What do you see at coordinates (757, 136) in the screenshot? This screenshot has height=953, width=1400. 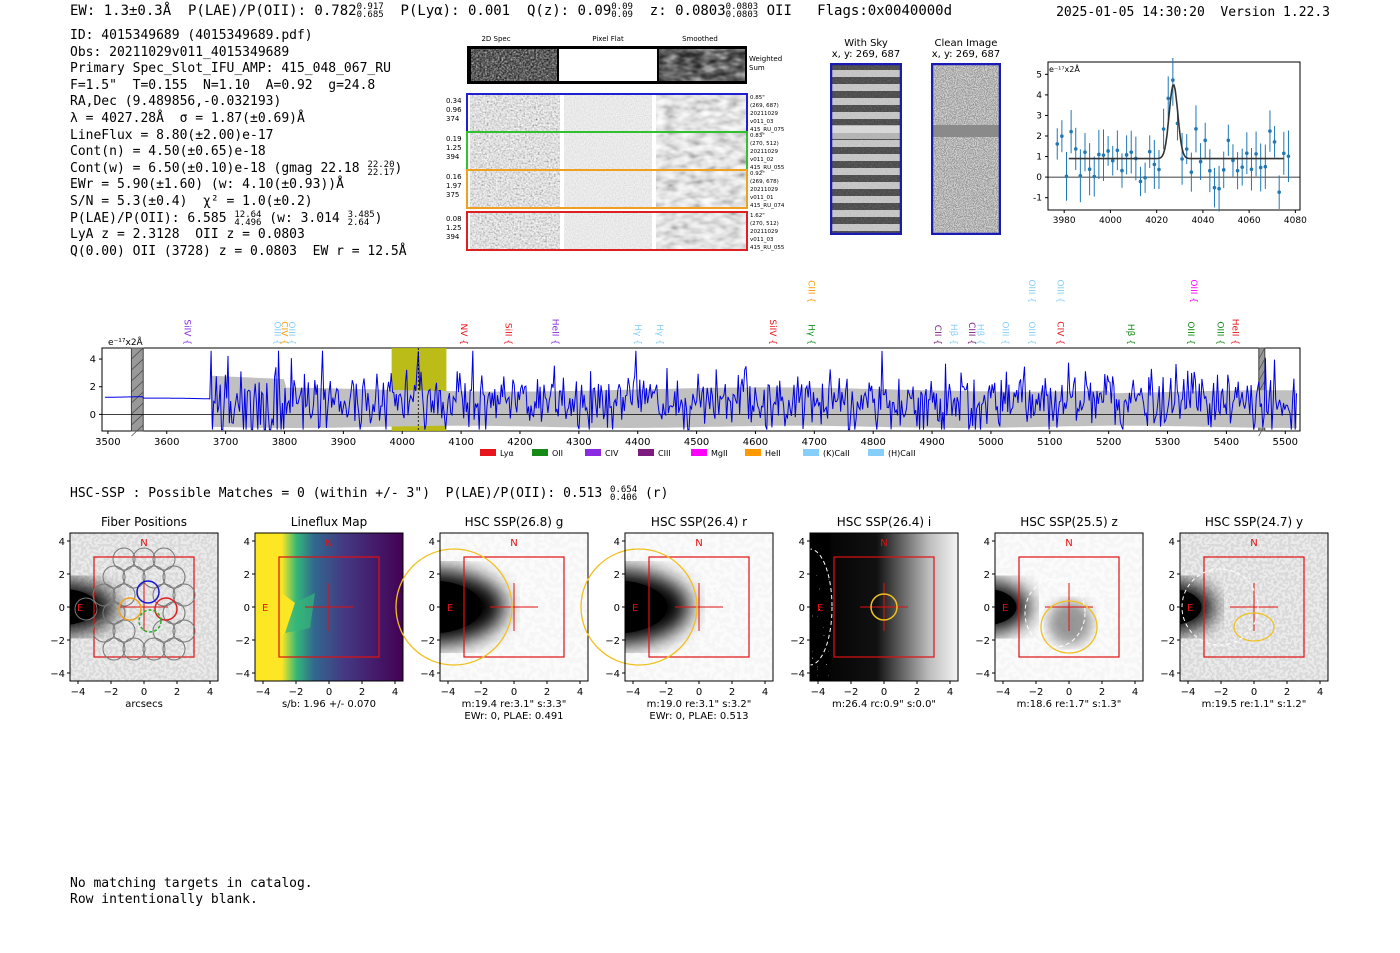 I see `row-meta-0: 0.83"` at bounding box center [757, 136].